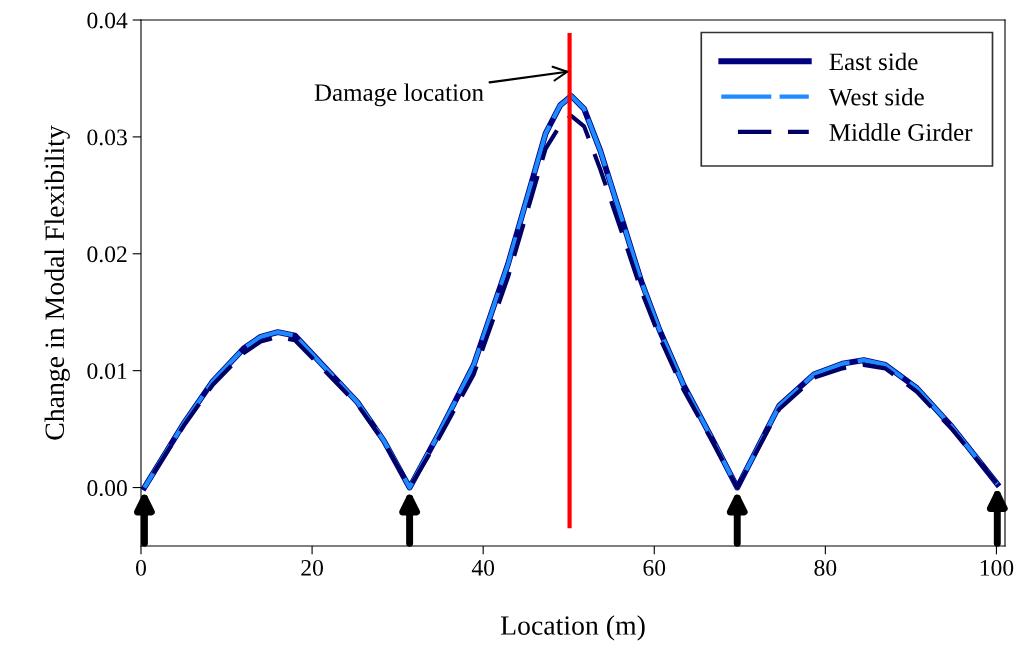  Describe the element at coordinates (107, 254) in the screenshot. I see `y-tick-label: 0.02` at that location.